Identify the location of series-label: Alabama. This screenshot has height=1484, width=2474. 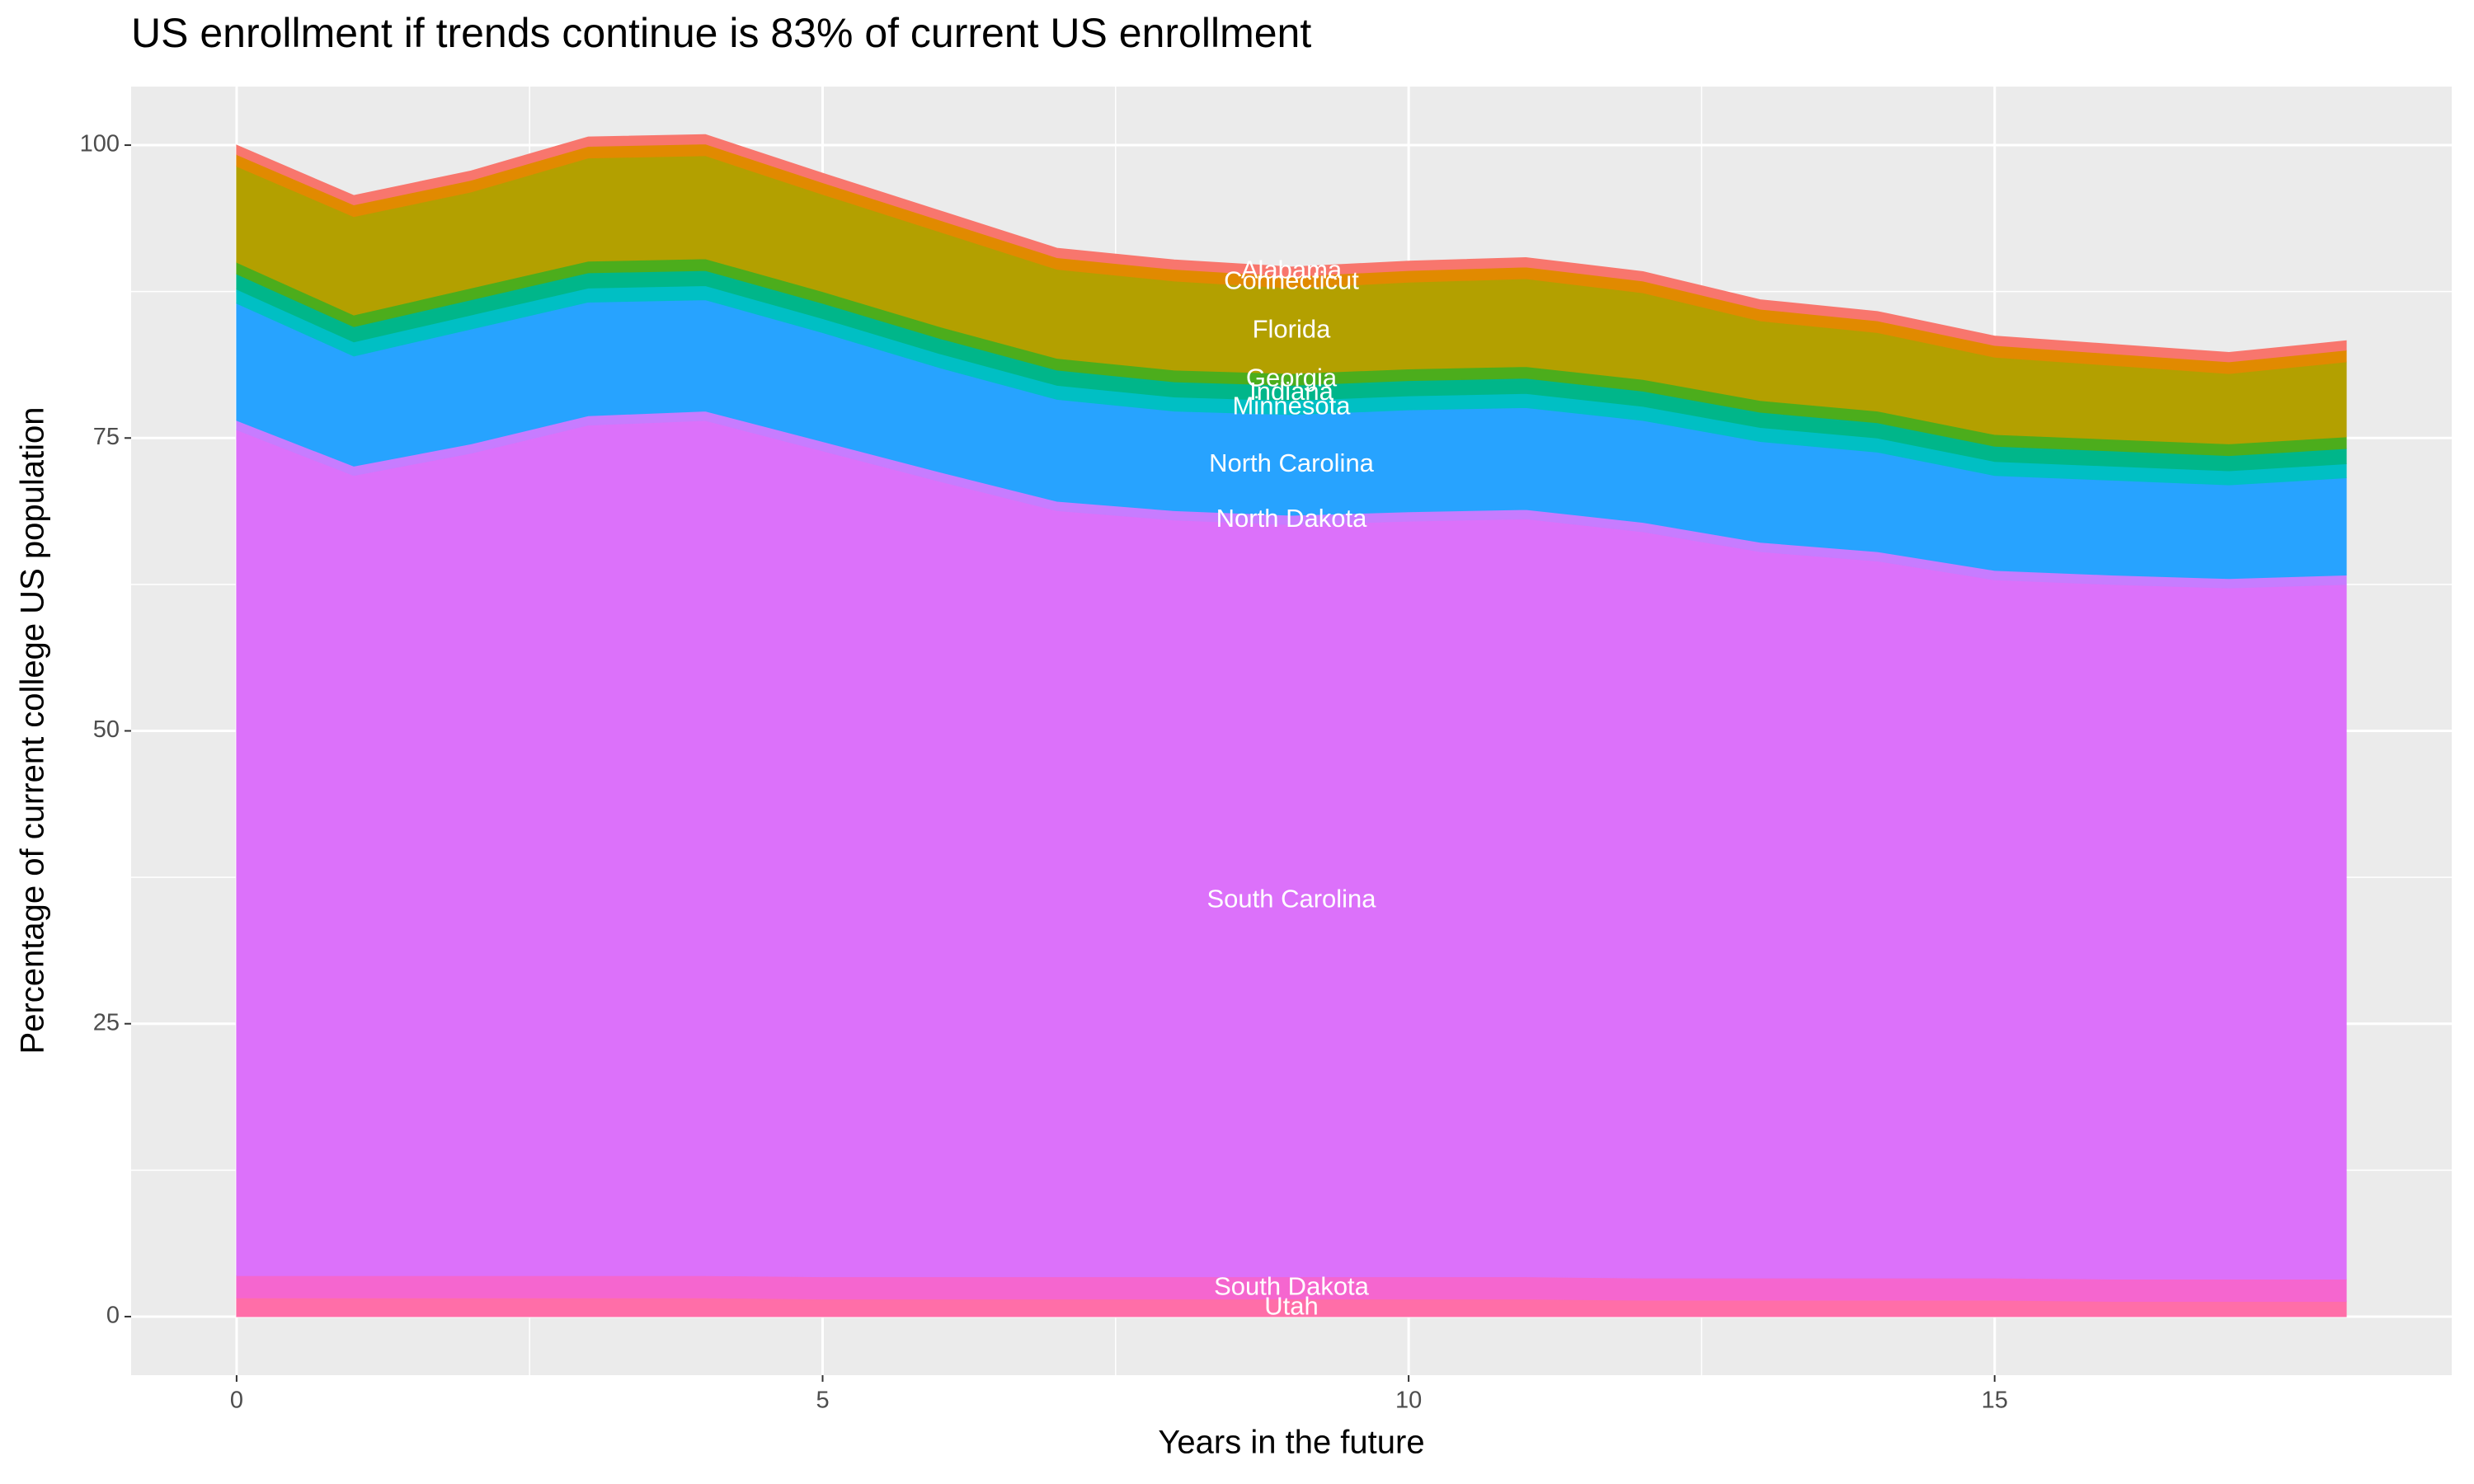
(1292, 270).